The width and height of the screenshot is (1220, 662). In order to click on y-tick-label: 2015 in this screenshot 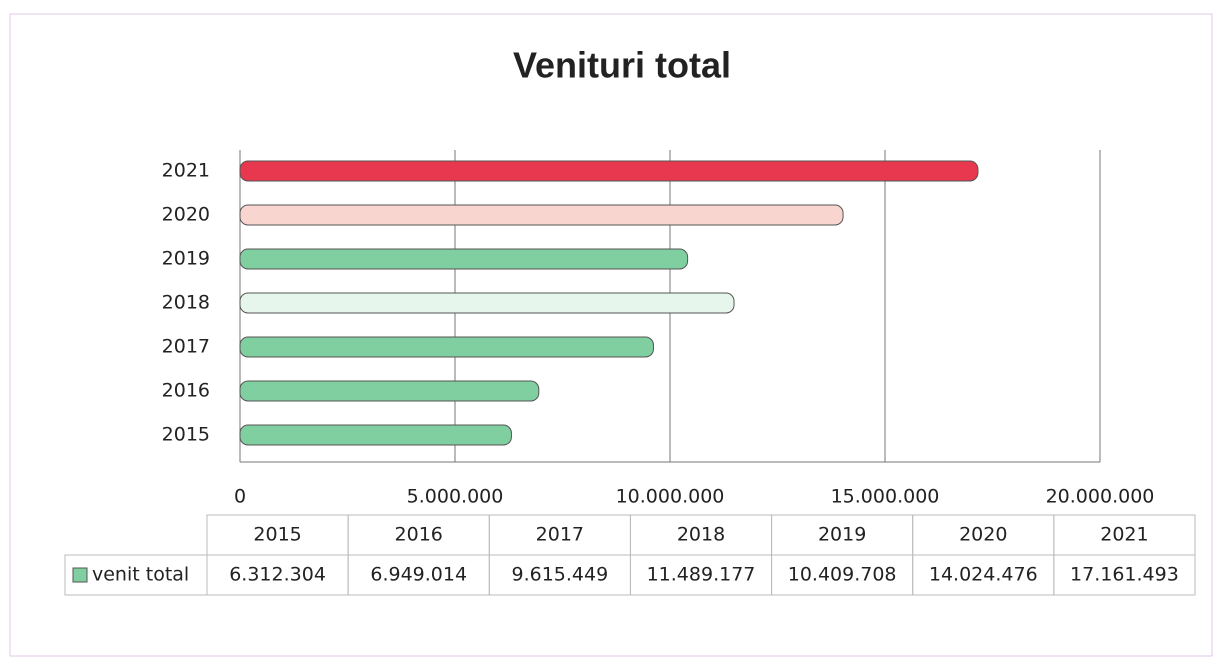, I will do `click(186, 435)`.